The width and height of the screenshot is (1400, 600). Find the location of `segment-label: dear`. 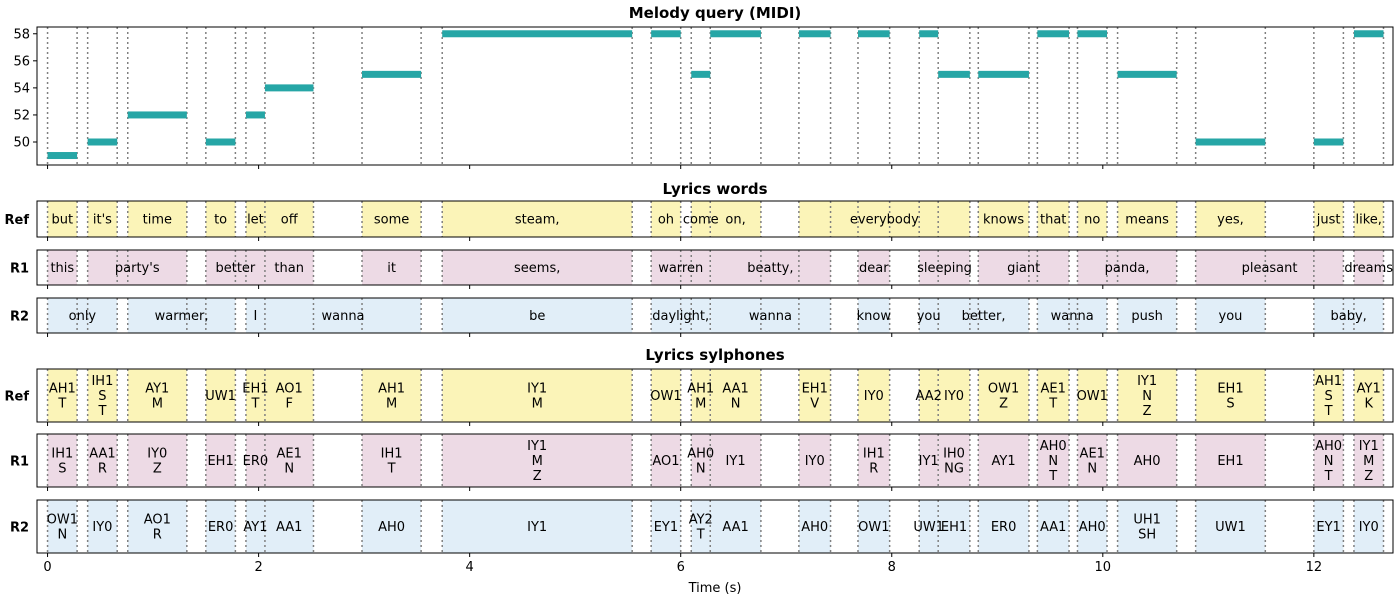

segment-label: dear is located at coordinates (874, 268).